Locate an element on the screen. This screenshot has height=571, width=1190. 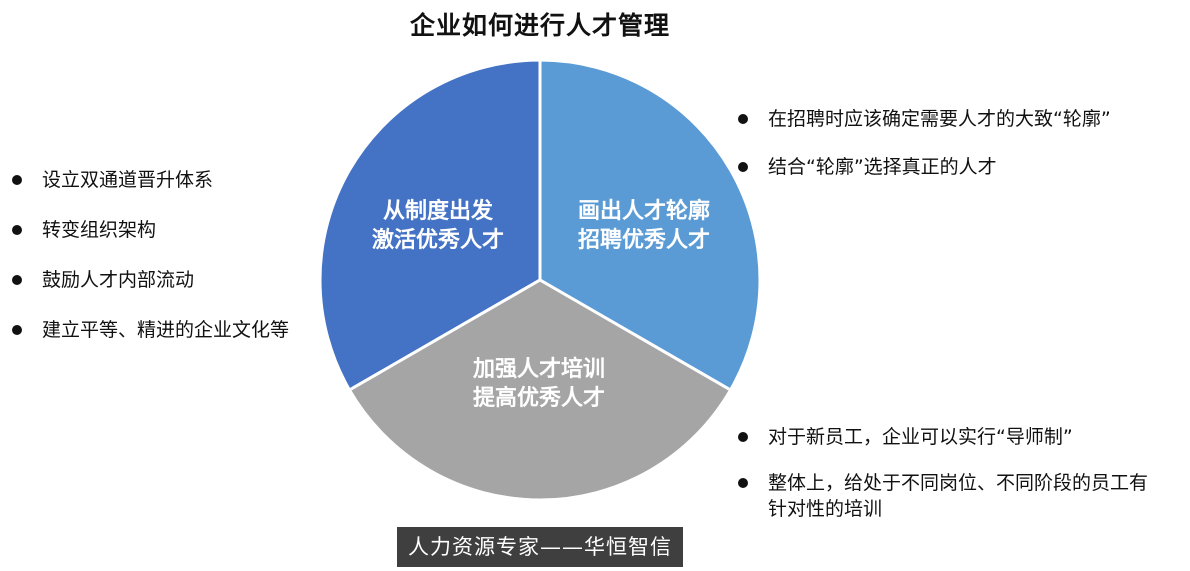
bullet-text: 在招聘时应该确定需要人才的大致“轮廓” is located at coordinates (939, 119).